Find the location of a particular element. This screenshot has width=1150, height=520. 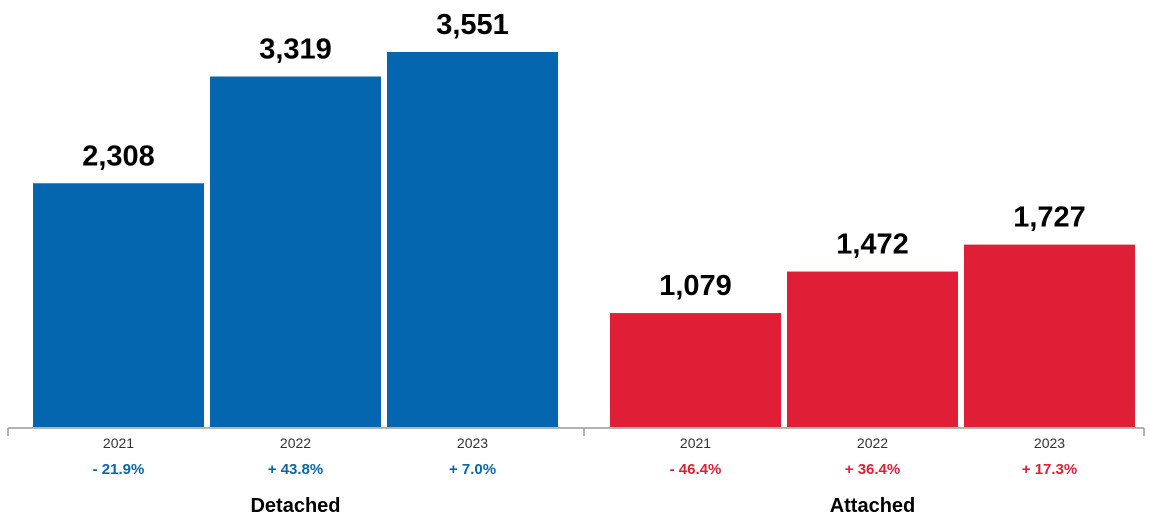

value-label-attached-2023: 1,727 is located at coordinates (1049, 218).